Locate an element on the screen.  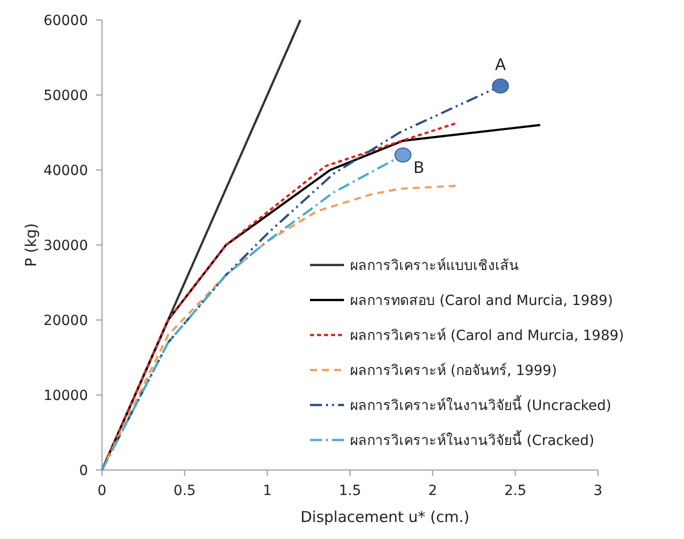
x-tick-label: 3 is located at coordinates (598, 491).